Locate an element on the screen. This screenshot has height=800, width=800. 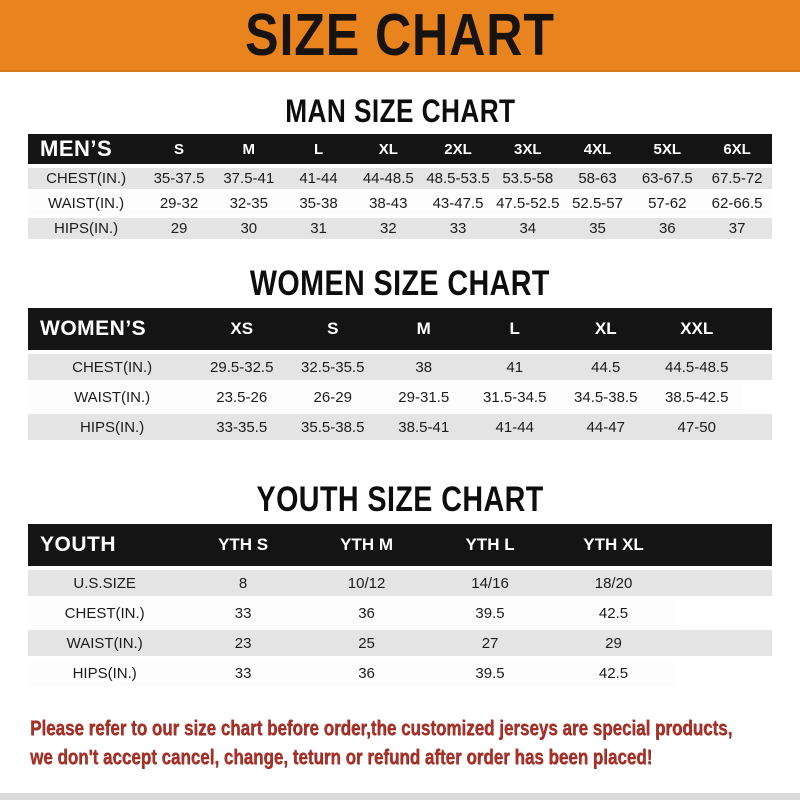
column-header: XXL is located at coordinates (697, 329).